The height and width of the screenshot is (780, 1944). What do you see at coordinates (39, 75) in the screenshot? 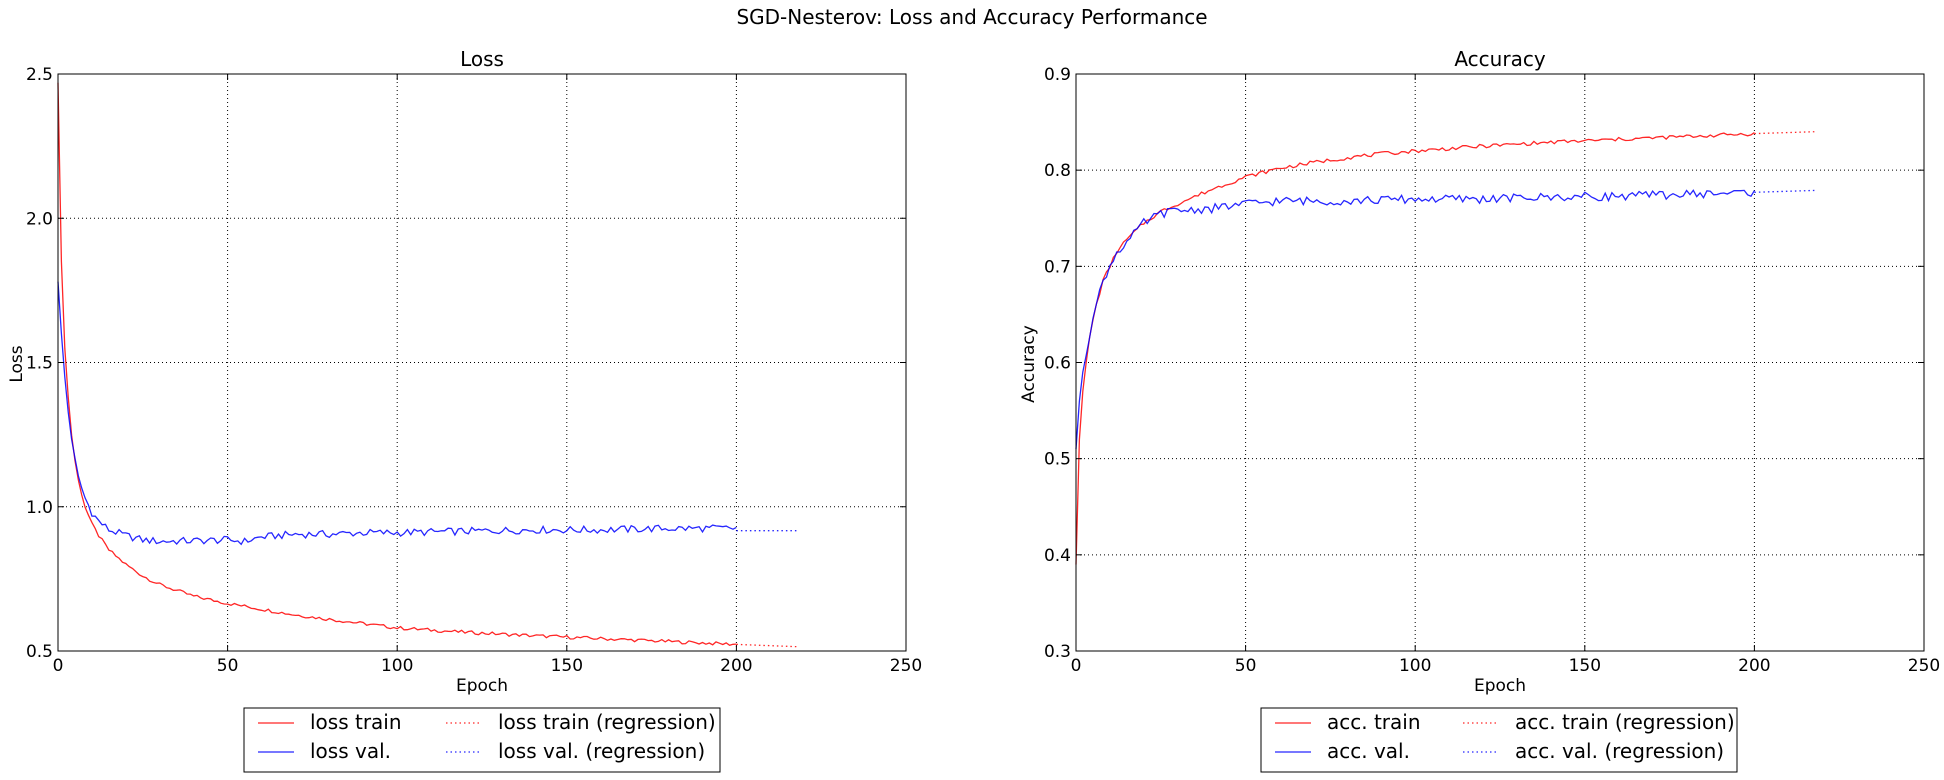
I see `loss-ytick-label: 2.5` at bounding box center [39, 75].